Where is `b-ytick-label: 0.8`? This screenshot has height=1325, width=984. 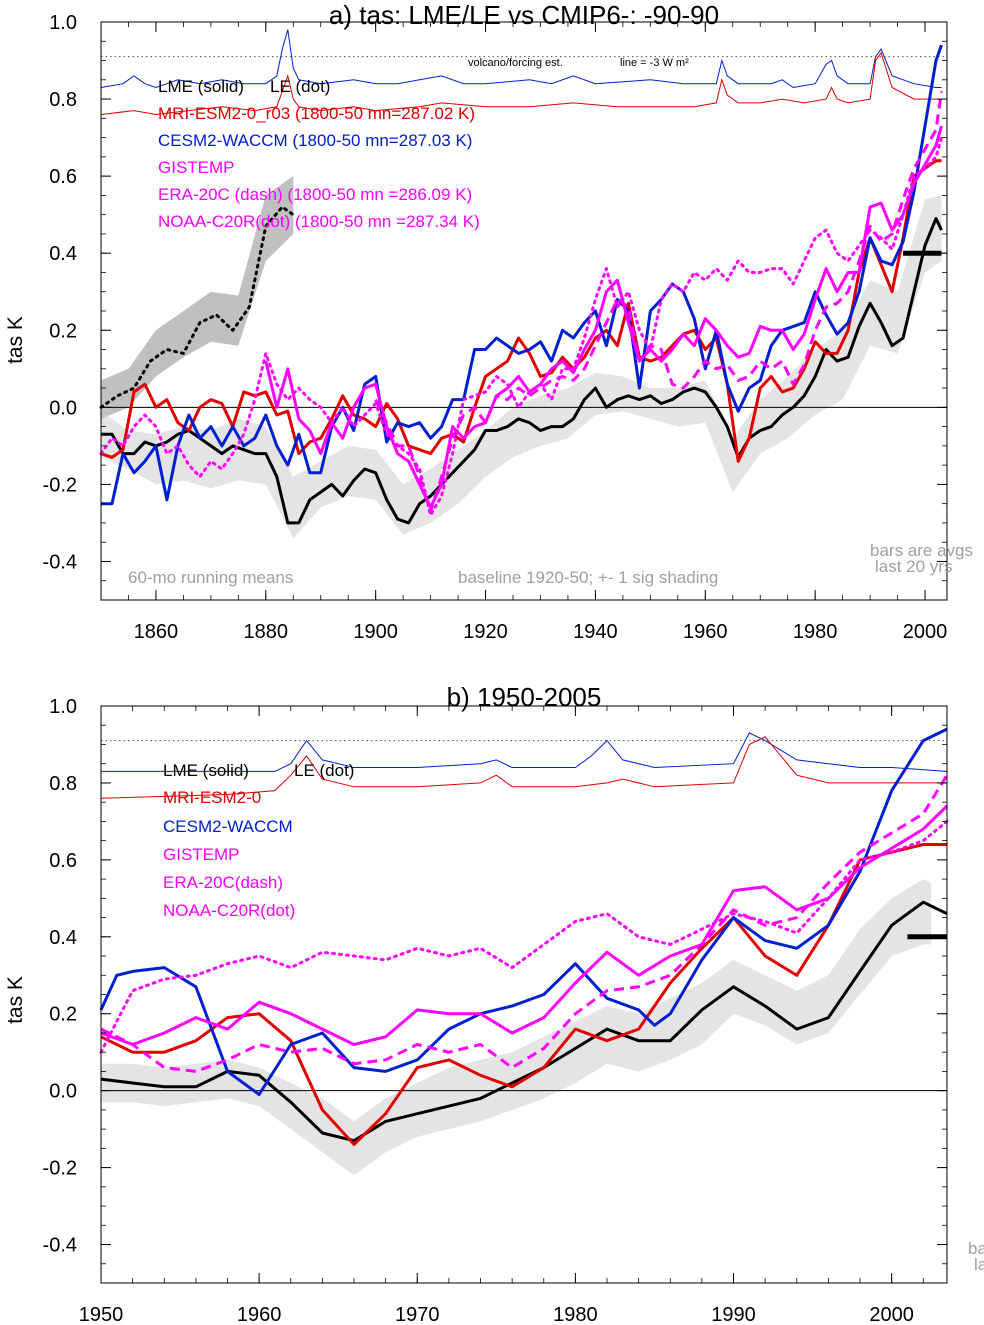
b-ytick-label: 0.8 is located at coordinates (63, 784).